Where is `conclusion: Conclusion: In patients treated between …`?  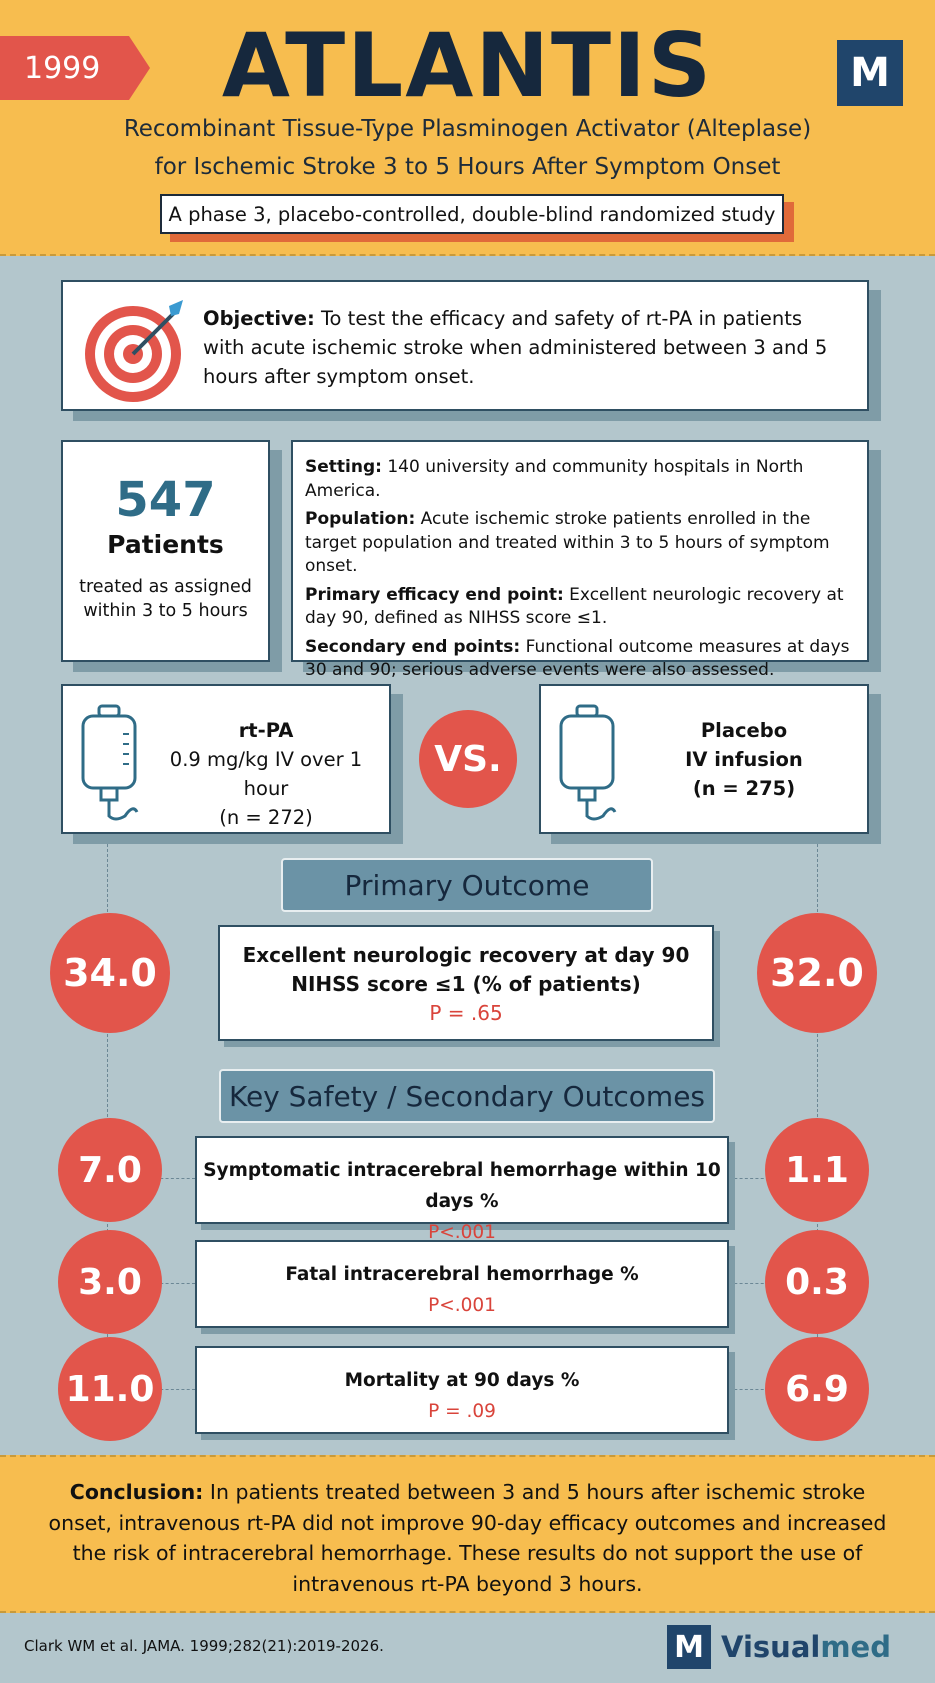 conclusion: Conclusion: In patients treated between … is located at coordinates (467, 1534).